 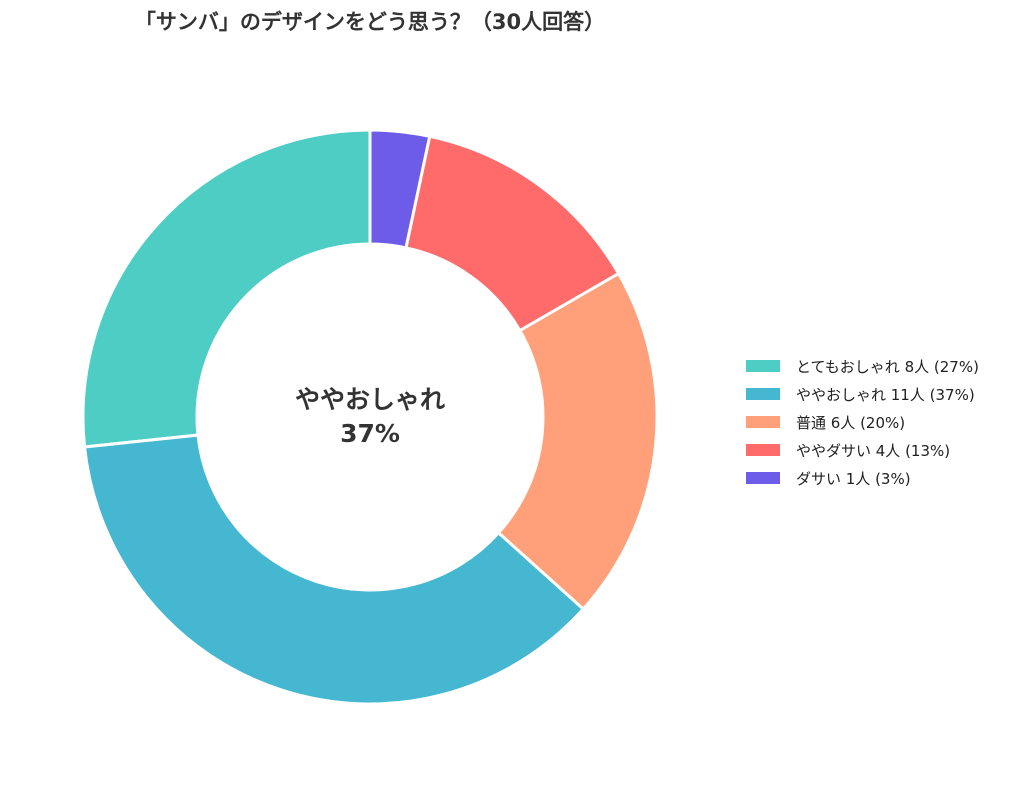 I want to click on legend-label: ややダサい 4人 (13%), so click(x=873, y=450).